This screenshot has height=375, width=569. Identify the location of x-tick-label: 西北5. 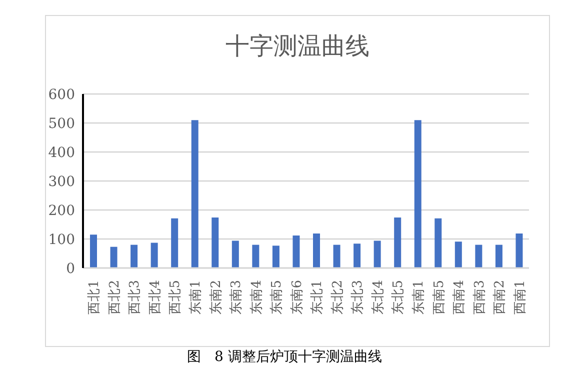
(176, 297).